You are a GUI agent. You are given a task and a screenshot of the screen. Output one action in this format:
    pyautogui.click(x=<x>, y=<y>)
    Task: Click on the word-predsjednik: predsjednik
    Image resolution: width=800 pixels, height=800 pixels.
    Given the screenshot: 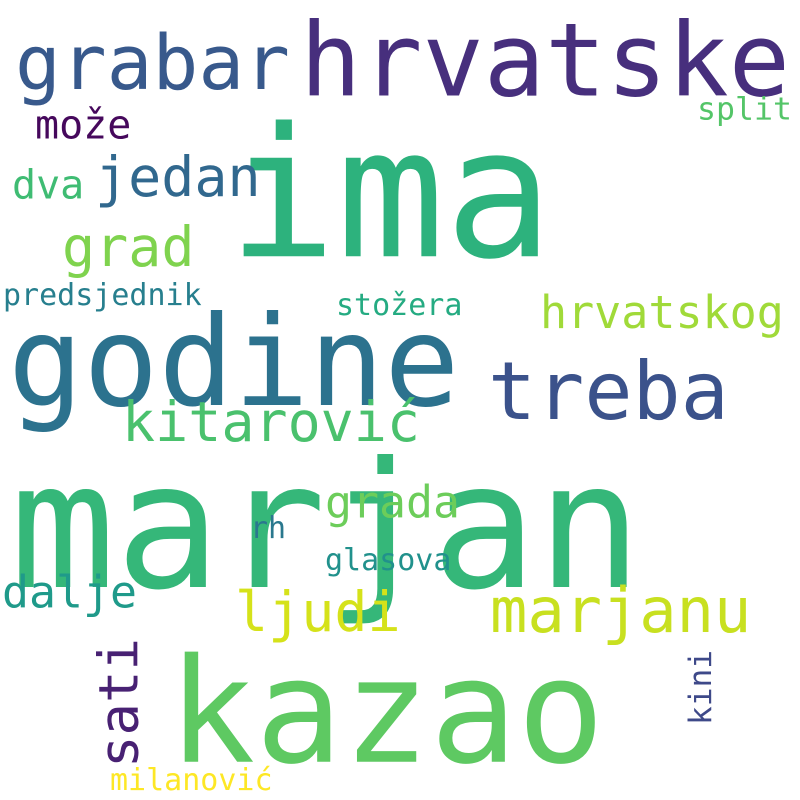 What is the action you would take?
    pyautogui.click(x=102, y=295)
    